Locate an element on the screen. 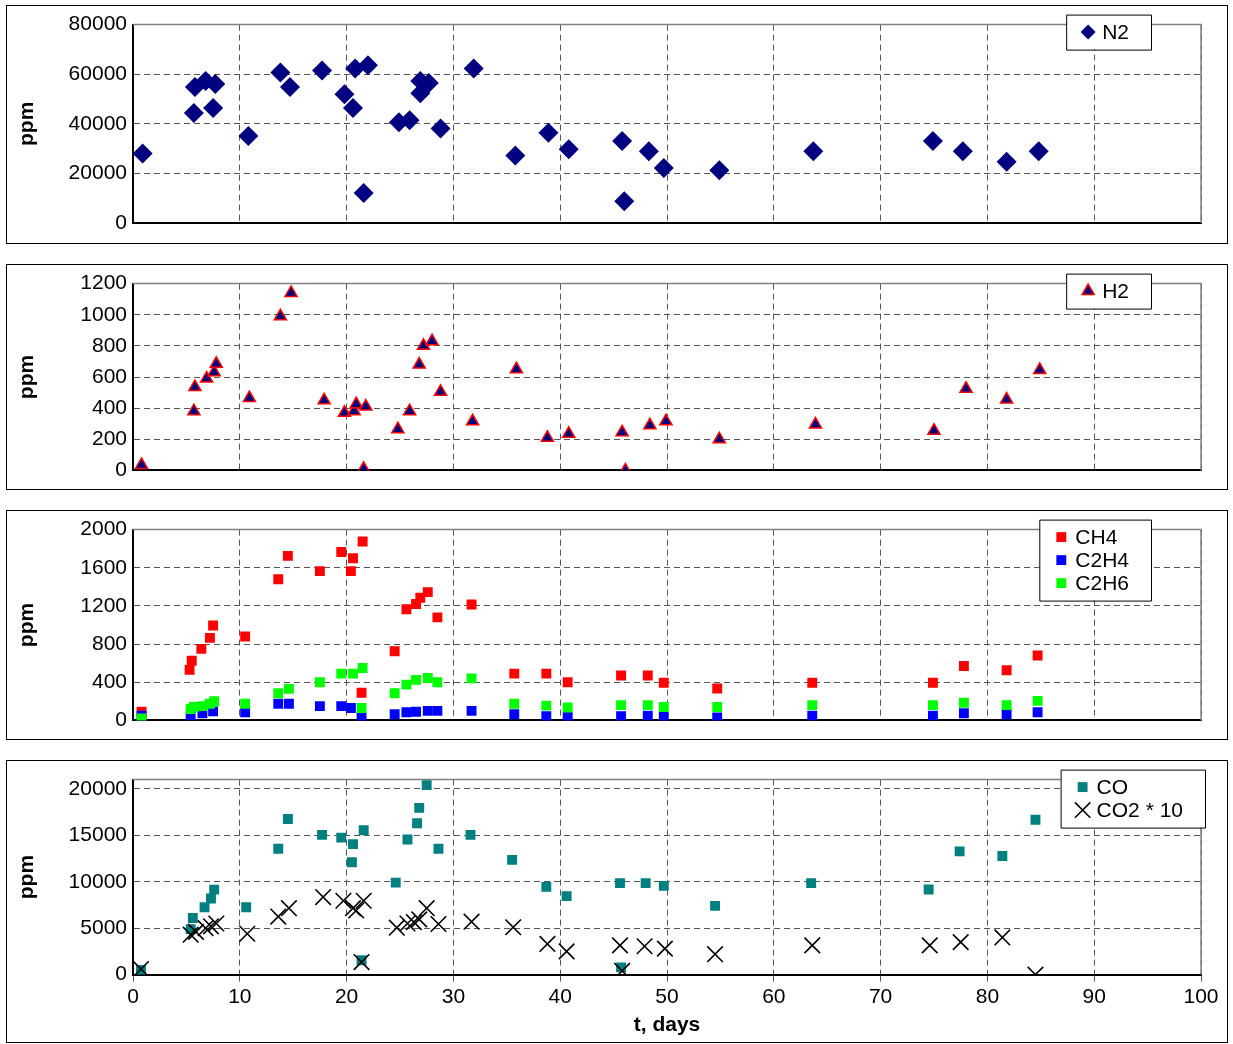  x-tick-label: 100 is located at coordinates (1201, 995).